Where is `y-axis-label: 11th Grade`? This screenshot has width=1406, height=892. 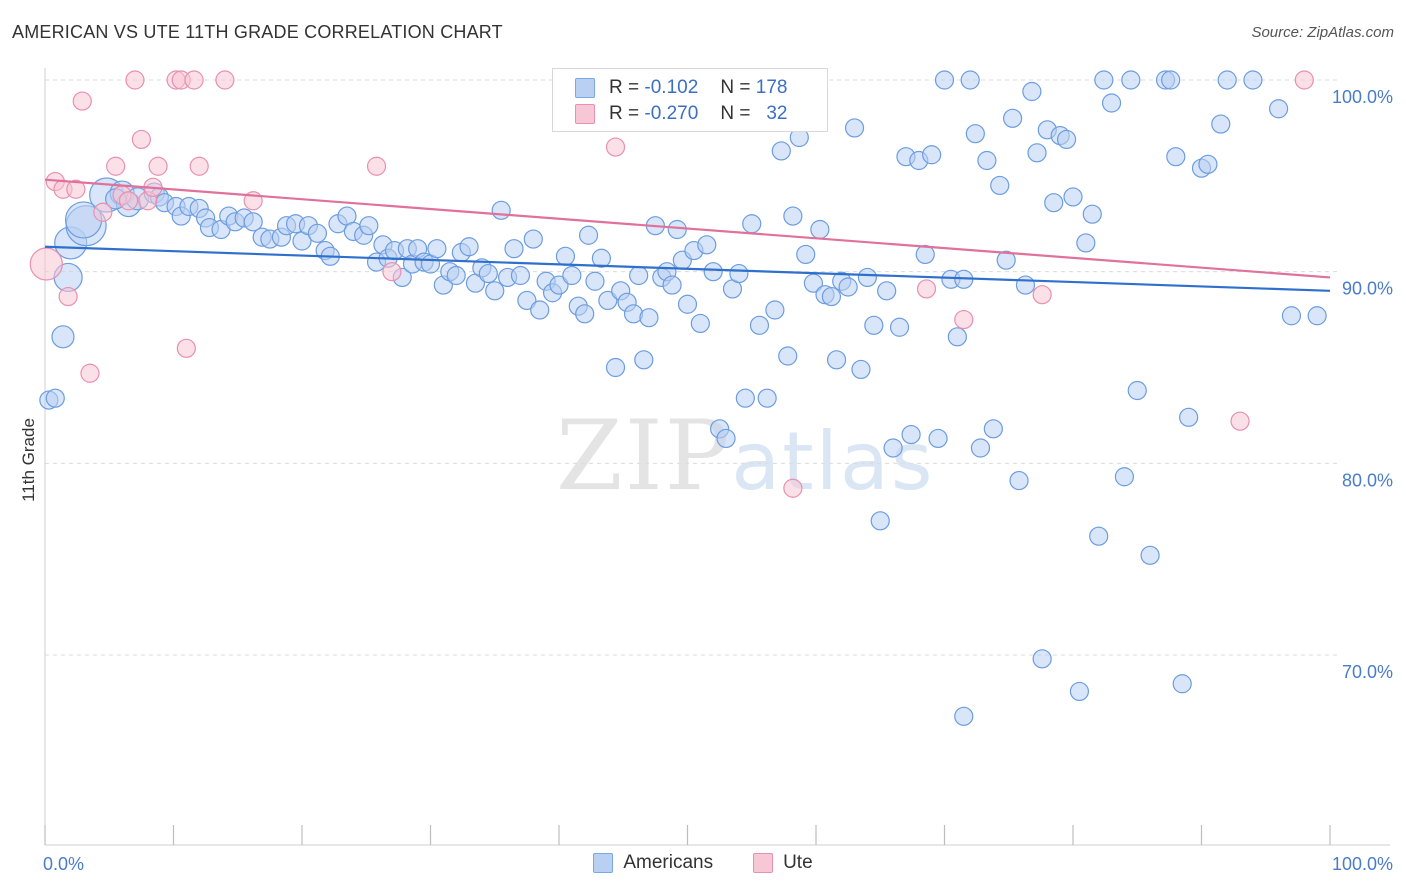 y-axis-label: 11th Grade is located at coordinates (28, 460).